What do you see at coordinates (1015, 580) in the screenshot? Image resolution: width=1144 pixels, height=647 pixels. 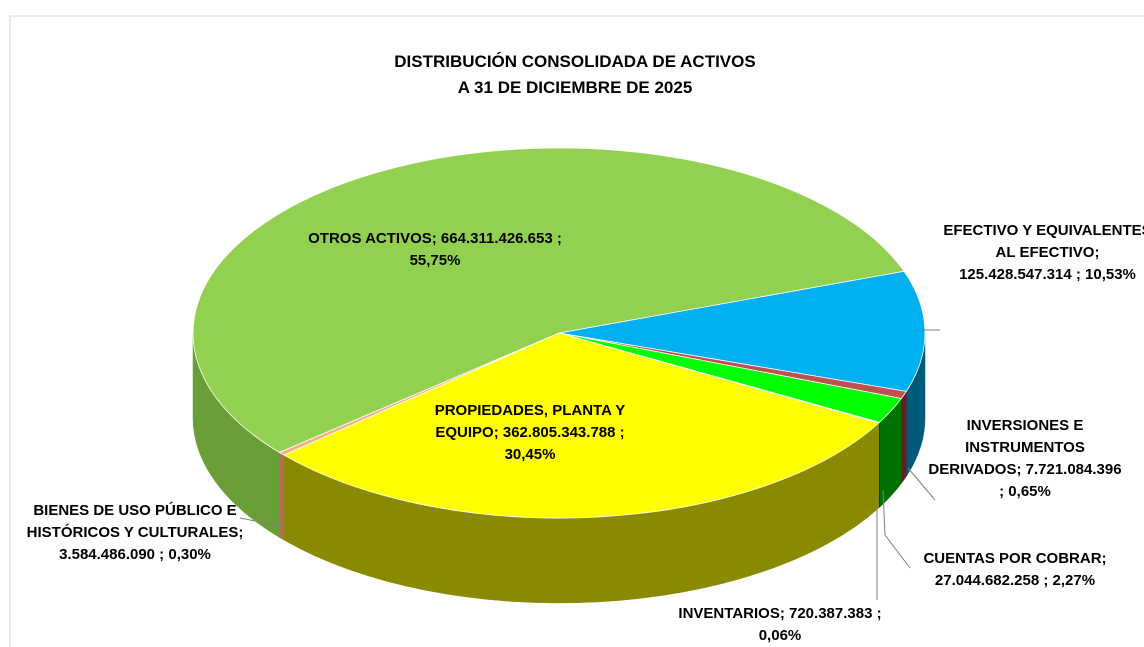 I see `value-label: 27.044.682.258 ; 2,27%` at bounding box center [1015, 580].